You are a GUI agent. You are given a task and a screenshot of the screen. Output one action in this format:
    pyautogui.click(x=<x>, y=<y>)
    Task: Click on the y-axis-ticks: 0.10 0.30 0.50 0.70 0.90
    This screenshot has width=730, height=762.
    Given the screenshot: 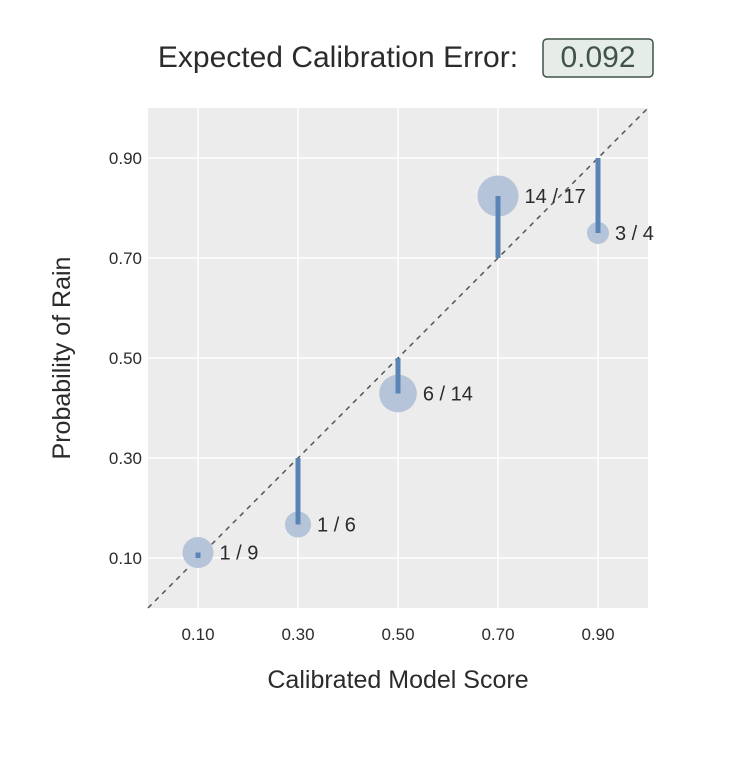 What is the action you would take?
    pyautogui.click(x=125, y=358)
    